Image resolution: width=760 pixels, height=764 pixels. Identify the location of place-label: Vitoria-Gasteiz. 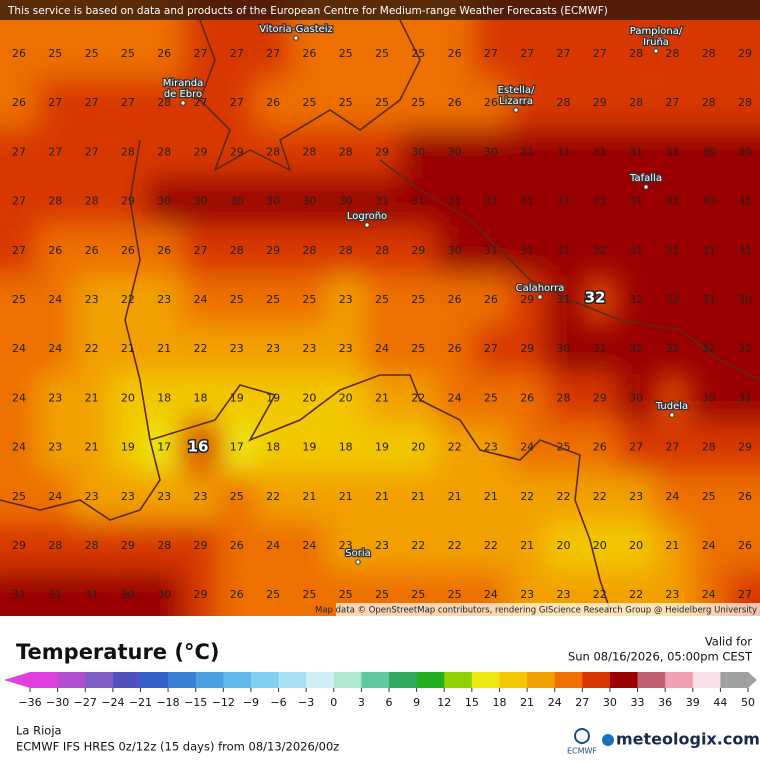
(296, 29).